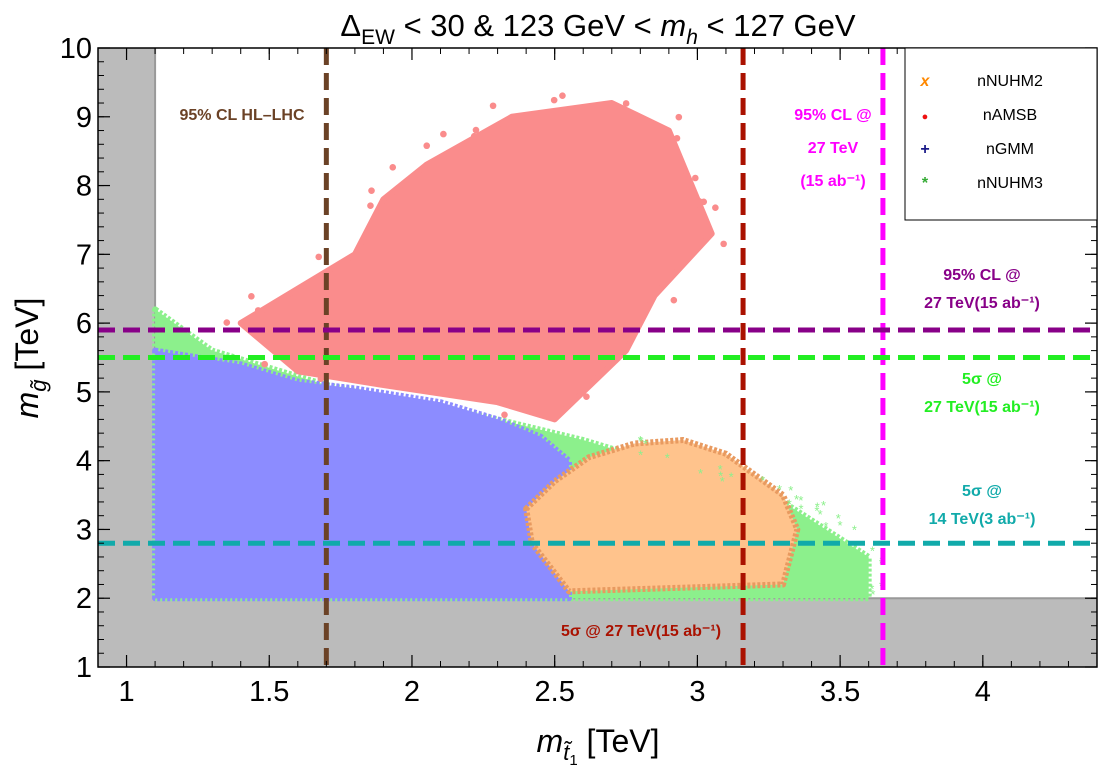  I want to click on legend-label-nnuhm2: nNUHM2, so click(1010, 81).